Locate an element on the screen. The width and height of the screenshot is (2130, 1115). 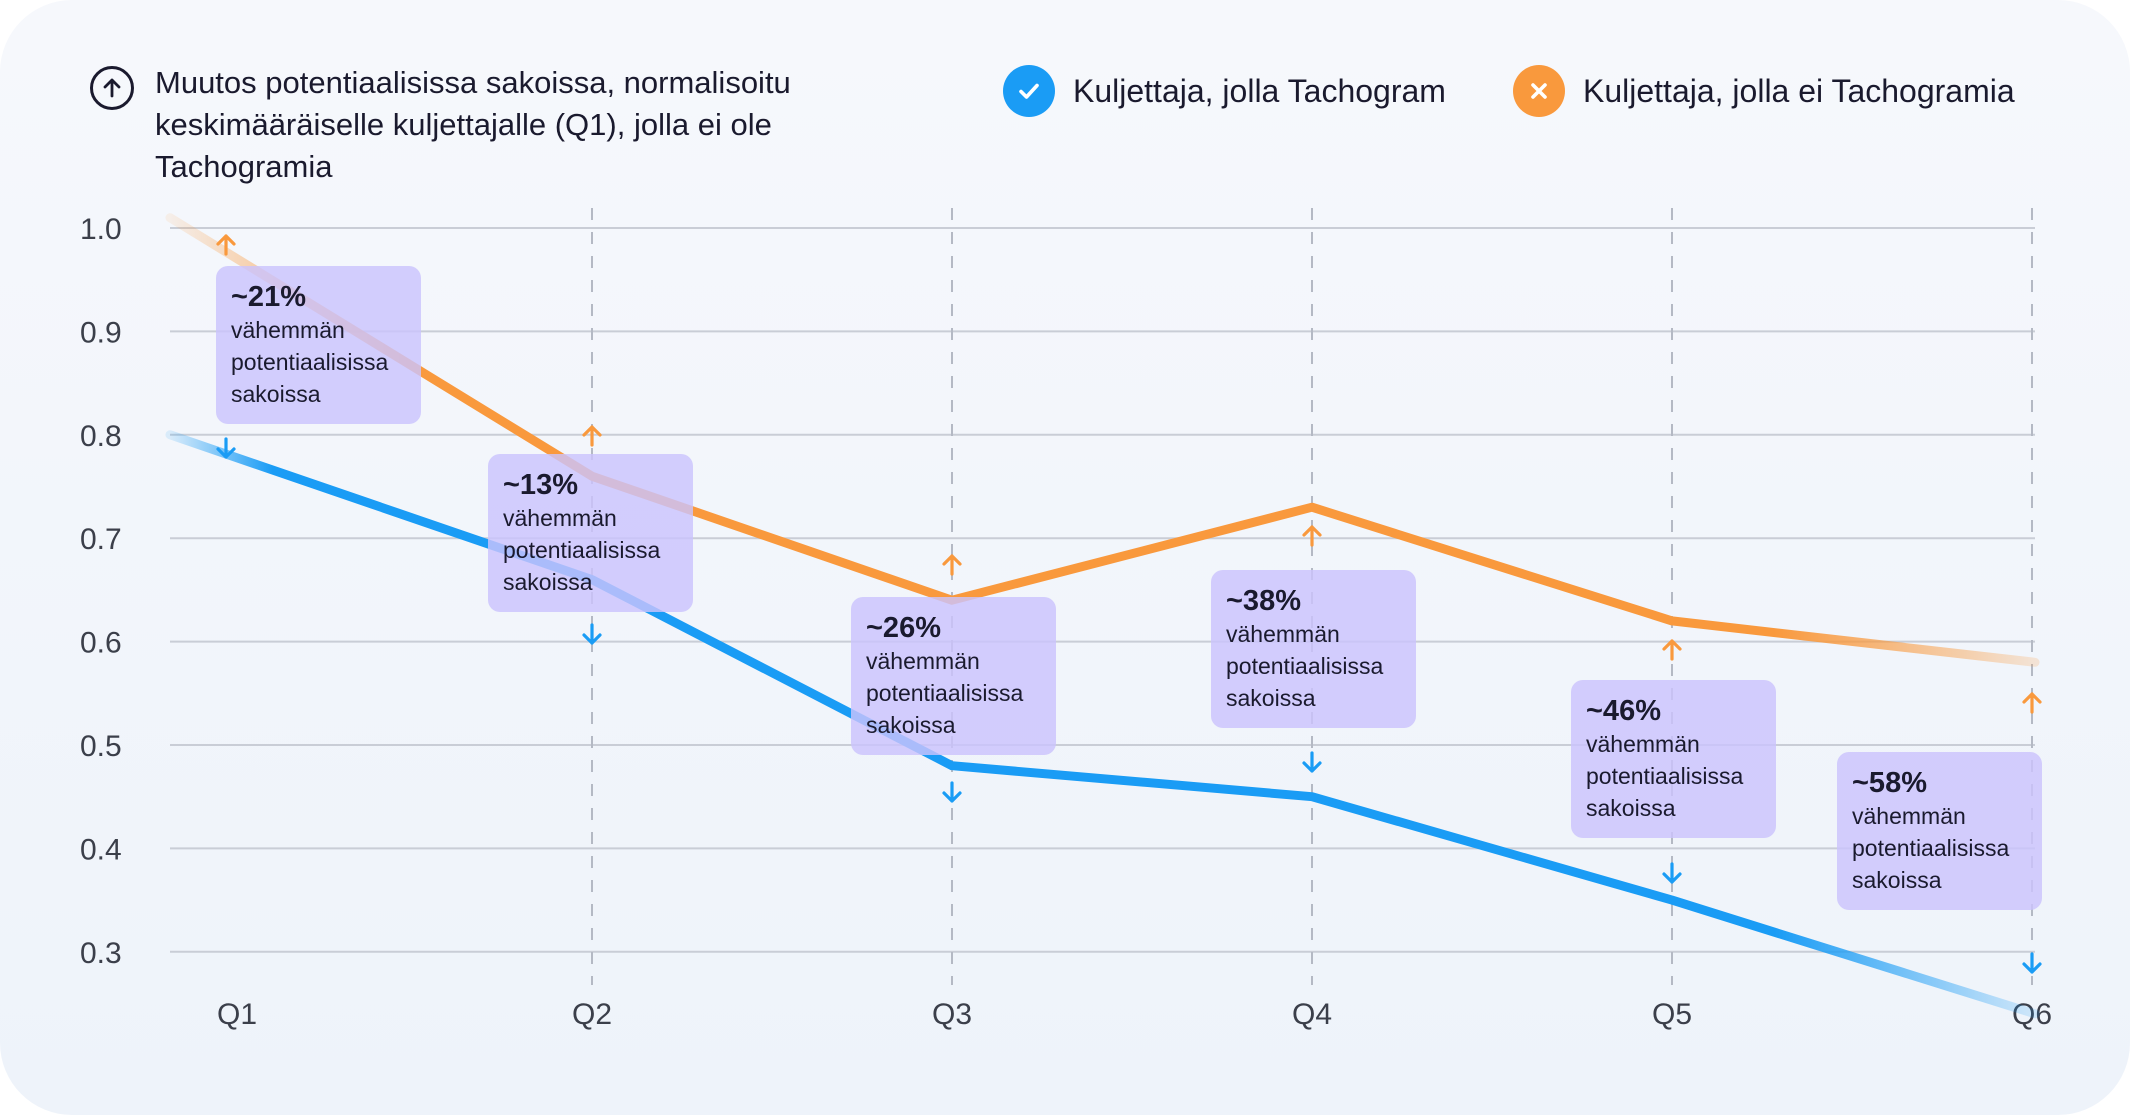
annotation-q1: ~21% vähemmän potentiaalisissa sakoissa is located at coordinates (318, 345).